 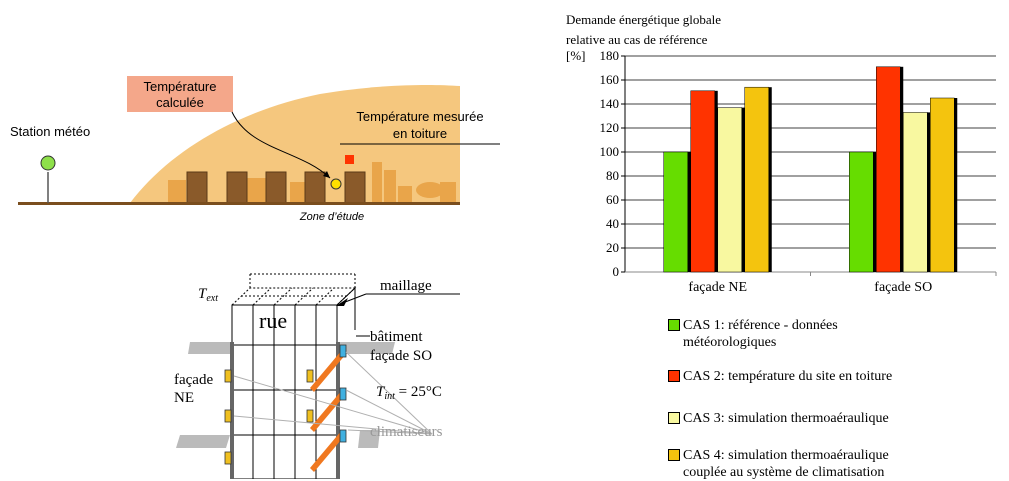 What do you see at coordinates (576, 55) in the screenshot?
I see `y-unit-label: [%]` at bounding box center [576, 55].